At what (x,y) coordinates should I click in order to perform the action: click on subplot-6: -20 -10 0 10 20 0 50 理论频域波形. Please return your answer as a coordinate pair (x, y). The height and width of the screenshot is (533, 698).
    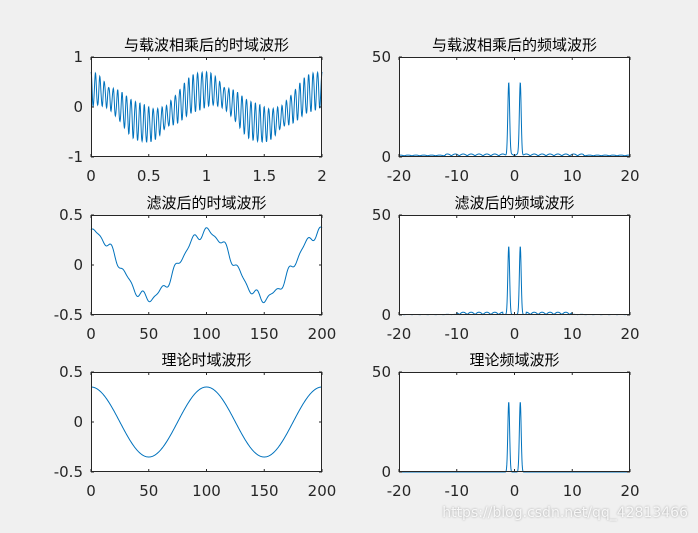
    Looking at the image, I should click on (506, 425).